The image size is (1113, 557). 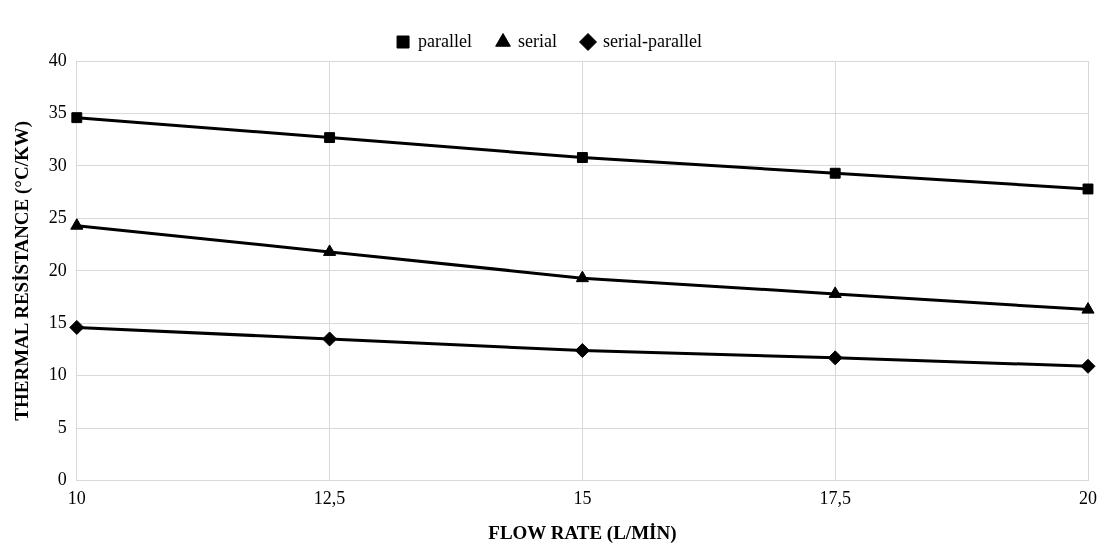 I want to click on y-tick-label: 30, so click(x=57, y=164).